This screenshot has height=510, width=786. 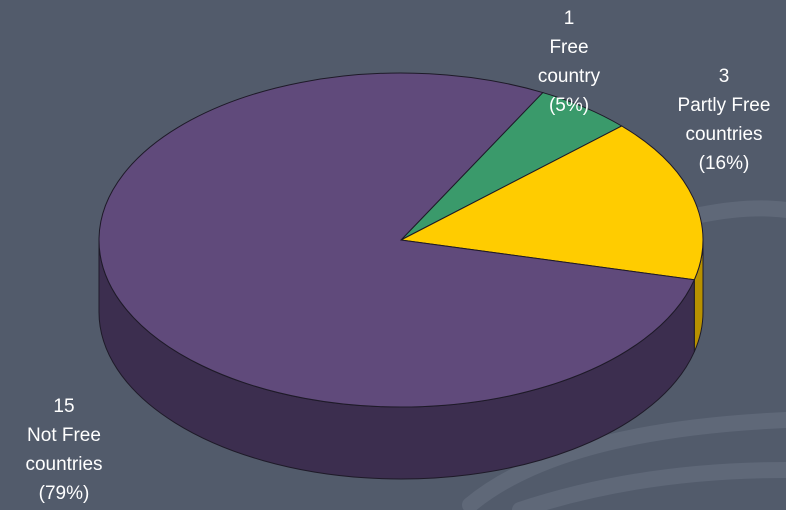 What do you see at coordinates (64, 464) in the screenshot?
I see `slice-label-not-free-unit: countries` at bounding box center [64, 464].